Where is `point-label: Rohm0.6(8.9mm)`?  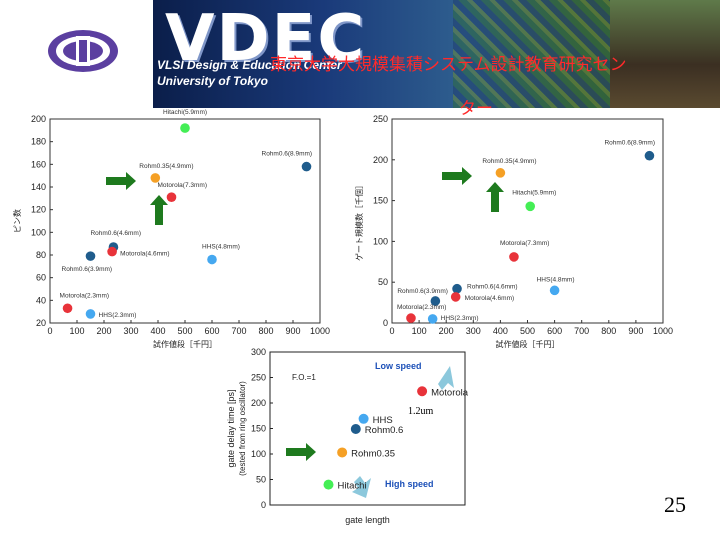
point-label: Rohm0.6(8.9mm) is located at coordinates (629, 143).